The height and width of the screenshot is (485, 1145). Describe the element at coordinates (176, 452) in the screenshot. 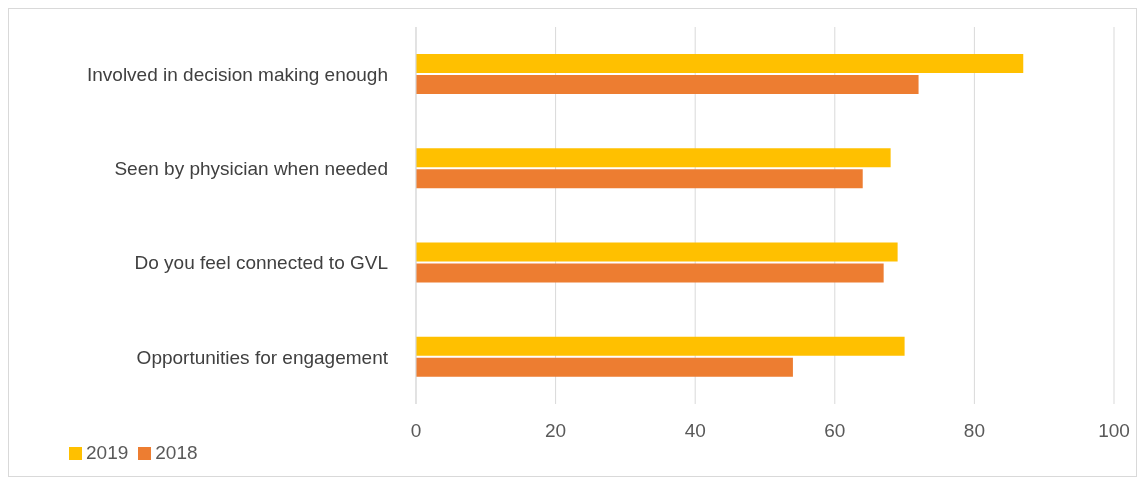

I see `legend-label: 2018` at that location.